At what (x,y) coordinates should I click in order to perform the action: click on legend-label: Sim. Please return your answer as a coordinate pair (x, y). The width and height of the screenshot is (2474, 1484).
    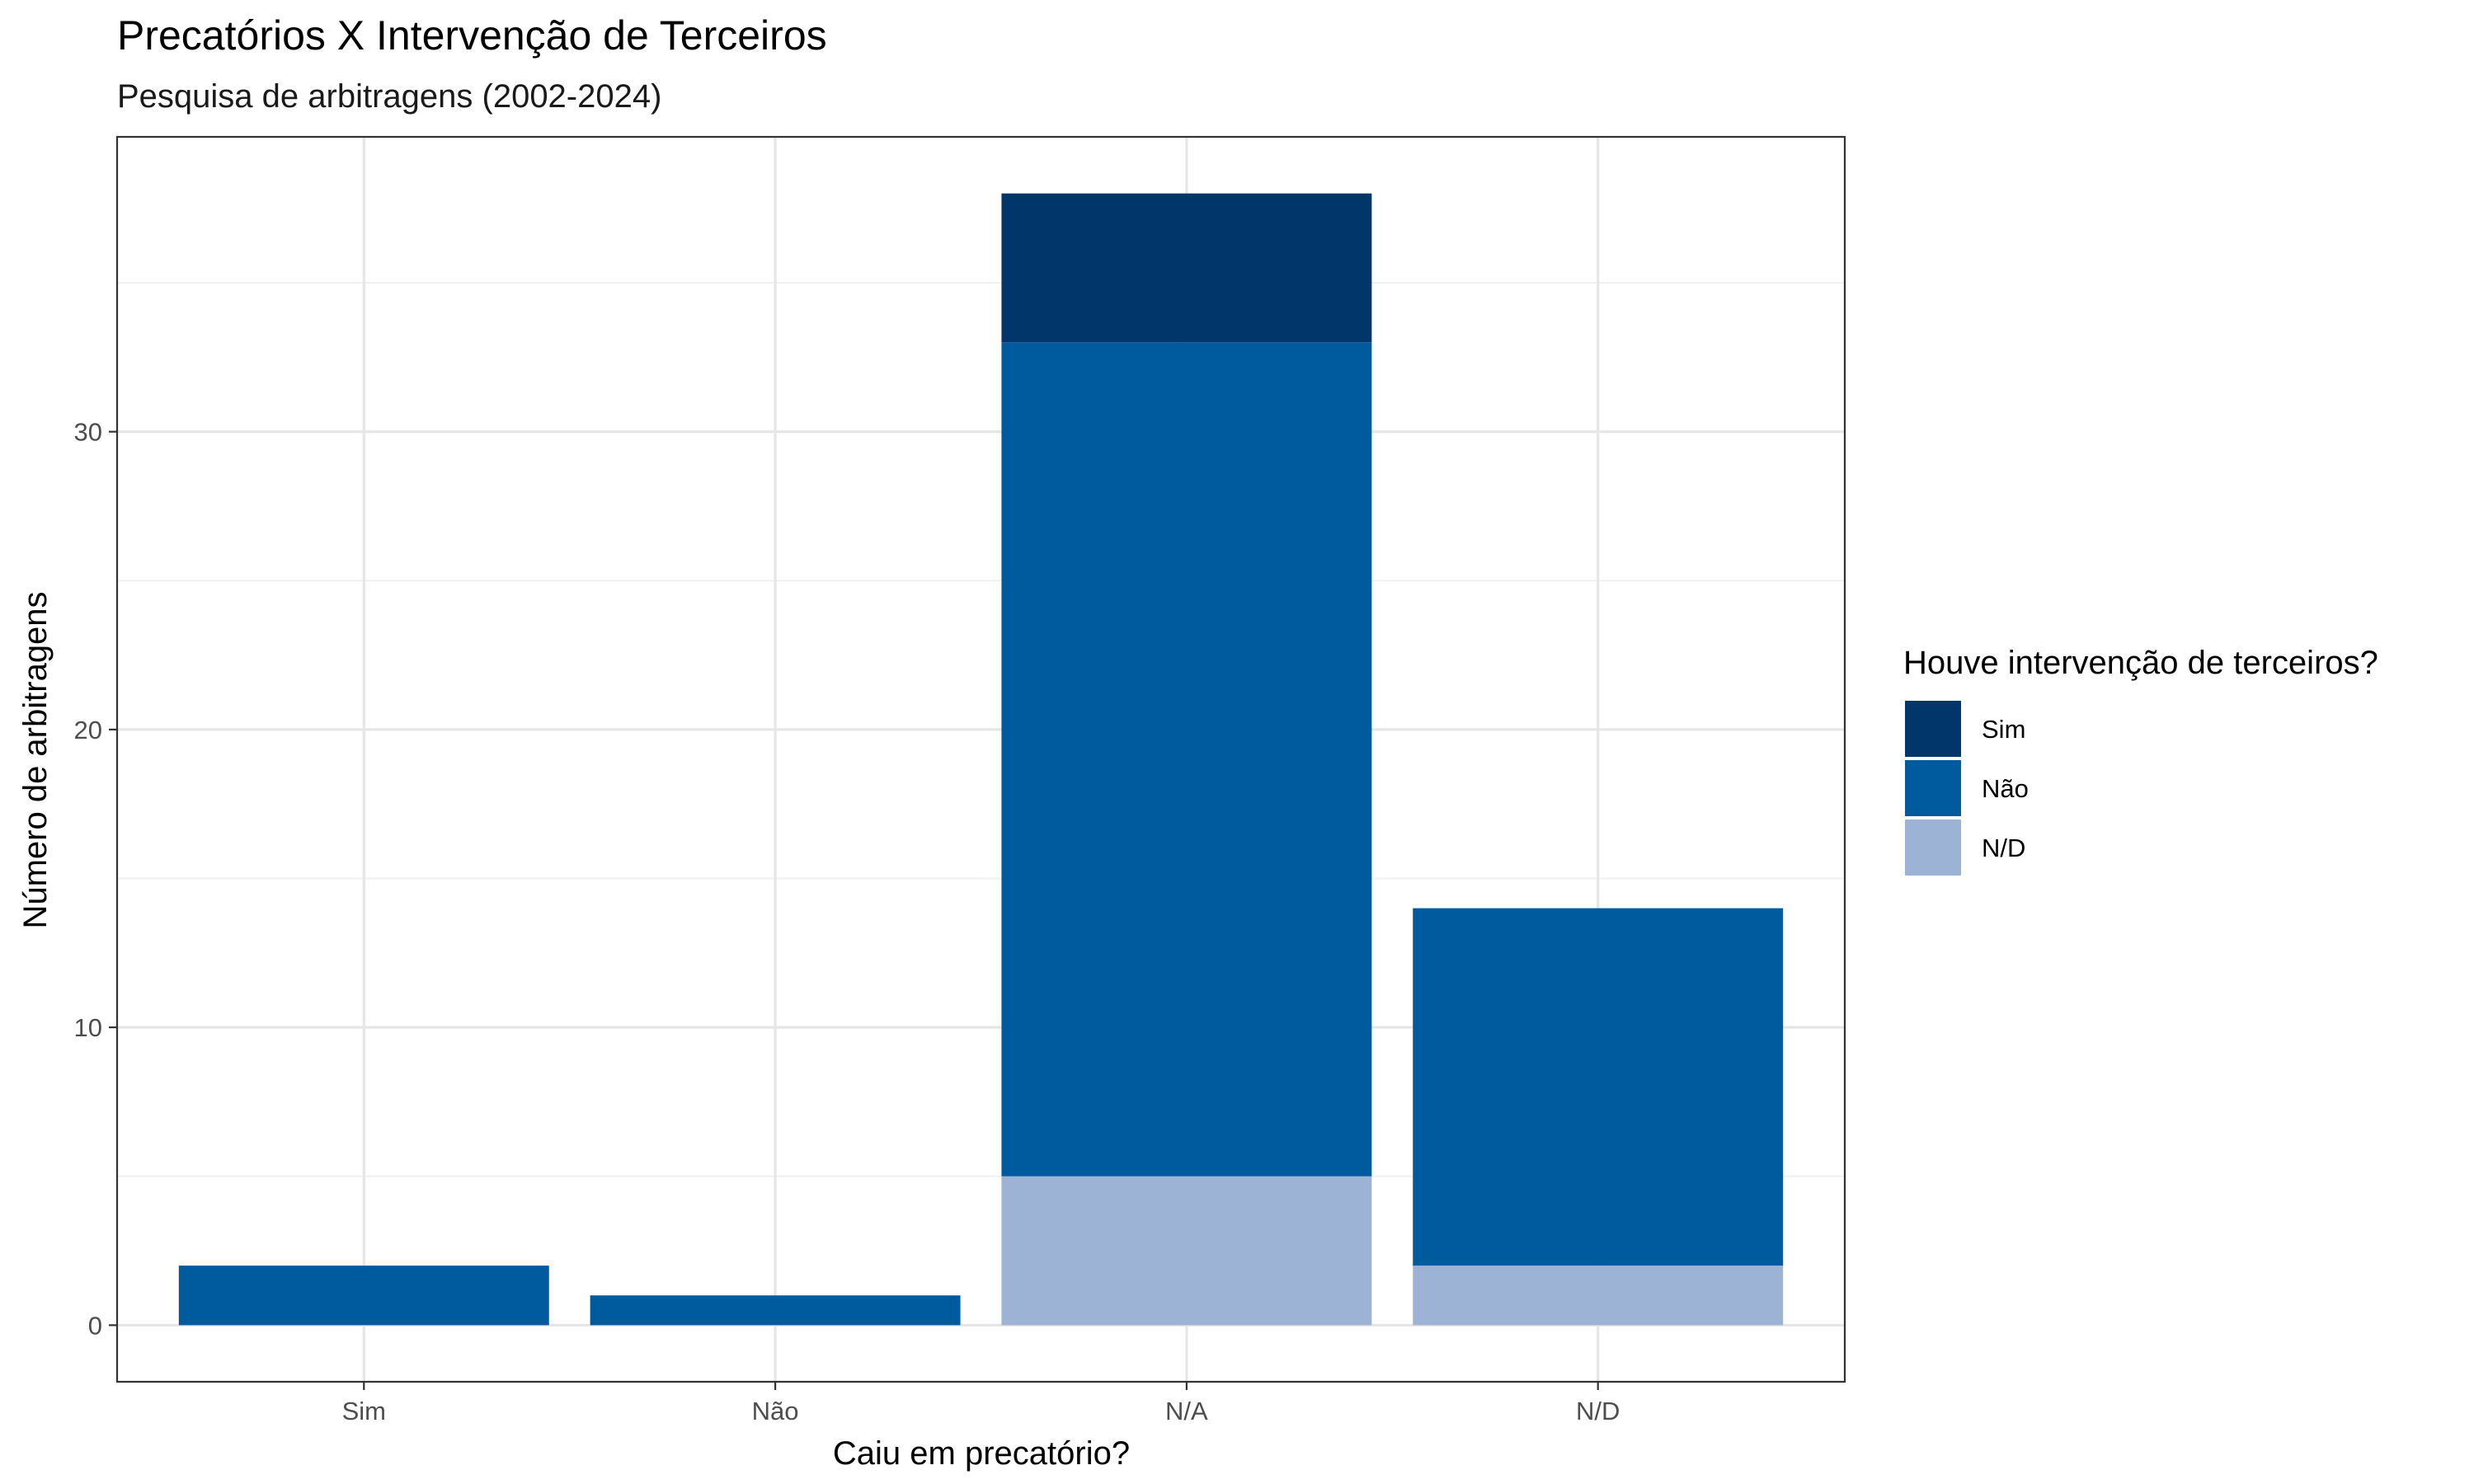
    Looking at the image, I should click on (2003, 729).